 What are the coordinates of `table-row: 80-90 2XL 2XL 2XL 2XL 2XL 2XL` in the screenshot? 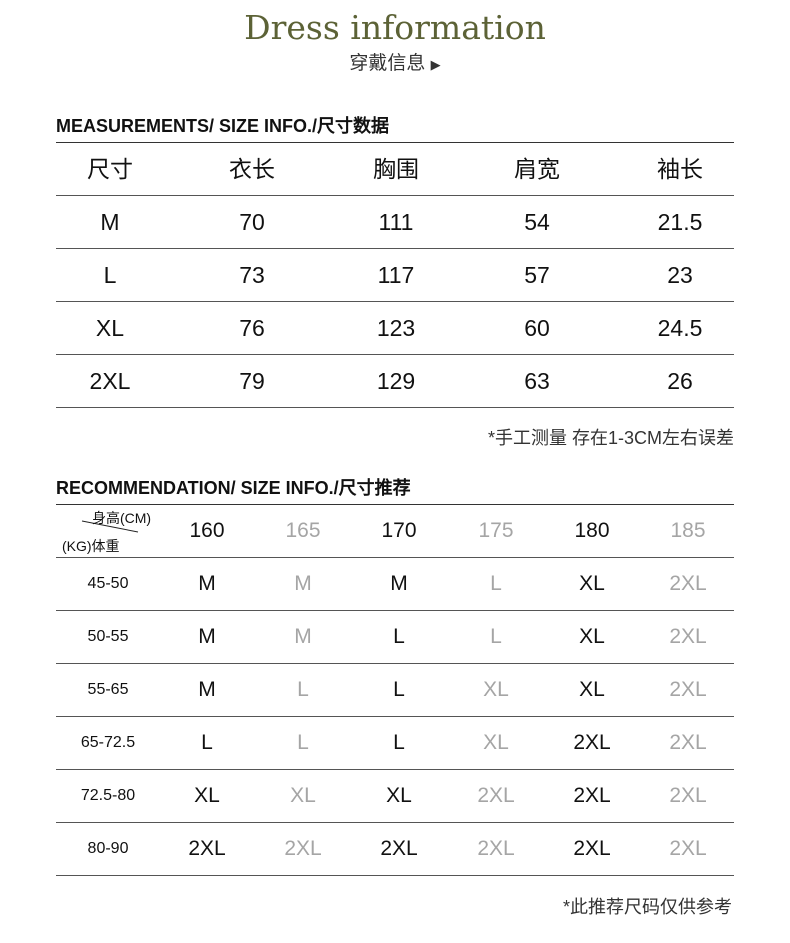 It's located at (395, 849).